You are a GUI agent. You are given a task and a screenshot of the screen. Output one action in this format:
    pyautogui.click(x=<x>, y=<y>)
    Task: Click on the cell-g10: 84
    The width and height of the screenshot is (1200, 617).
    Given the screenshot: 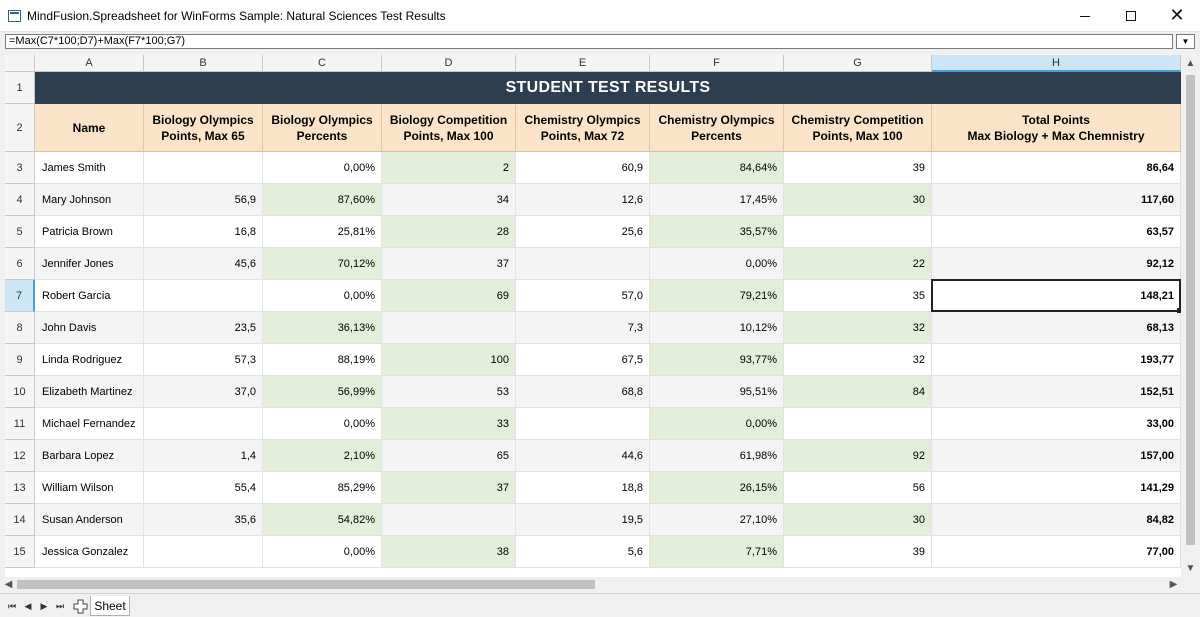 What is the action you would take?
    pyautogui.click(x=858, y=392)
    